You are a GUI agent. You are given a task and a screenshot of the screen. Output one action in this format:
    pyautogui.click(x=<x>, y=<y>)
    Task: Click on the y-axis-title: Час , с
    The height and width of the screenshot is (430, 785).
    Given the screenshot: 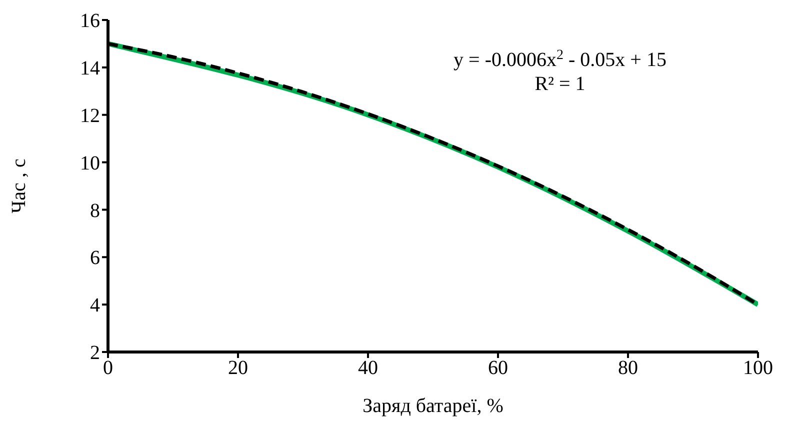 What is the action you would take?
    pyautogui.click(x=19, y=186)
    